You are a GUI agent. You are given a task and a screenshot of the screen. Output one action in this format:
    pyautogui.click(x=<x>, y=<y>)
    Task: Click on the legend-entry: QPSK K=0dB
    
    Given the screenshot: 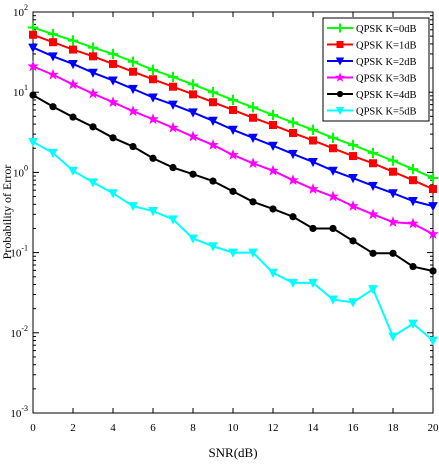 What is the action you would take?
    pyautogui.click(x=371, y=29)
    